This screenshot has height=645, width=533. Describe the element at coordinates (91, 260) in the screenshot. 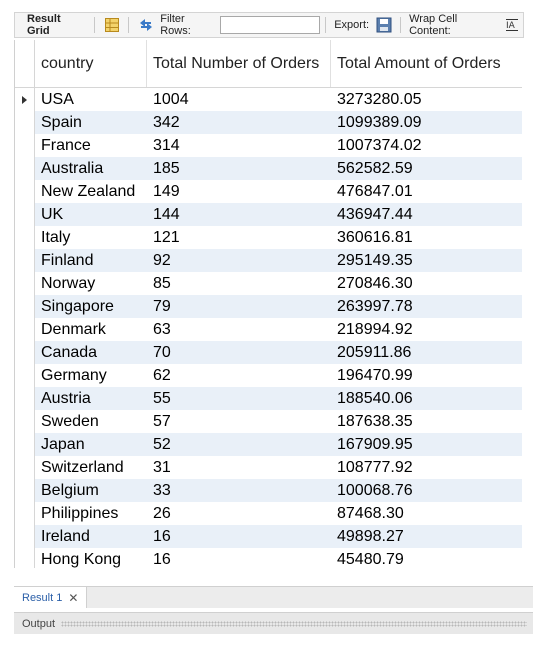

I see `cell-country: Finland` at that location.